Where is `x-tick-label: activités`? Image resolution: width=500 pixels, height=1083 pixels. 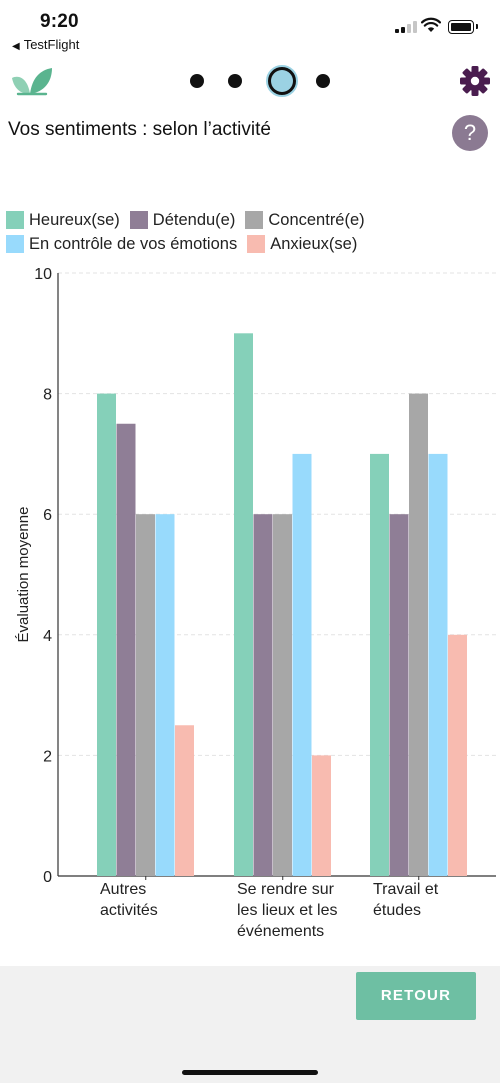
x-tick-label: activités is located at coordinates (129, 910).